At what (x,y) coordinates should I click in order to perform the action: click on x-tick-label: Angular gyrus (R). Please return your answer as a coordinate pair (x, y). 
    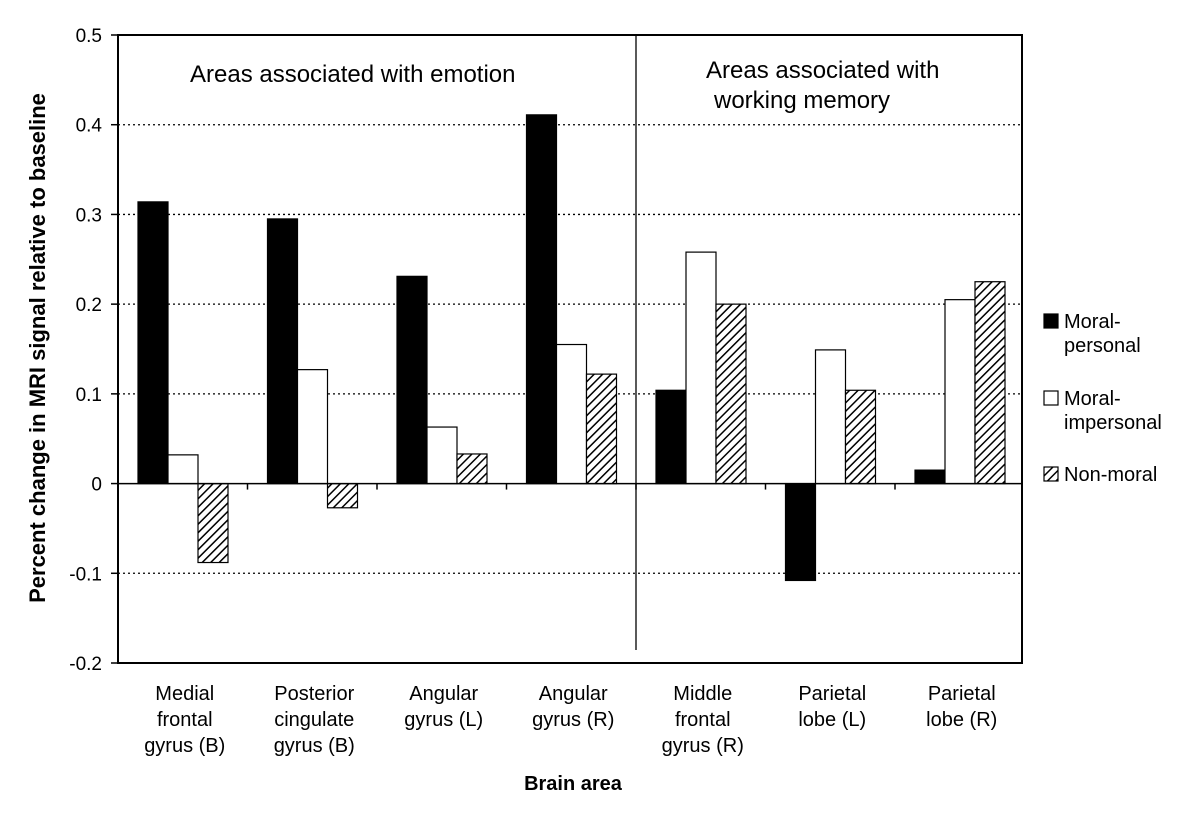
    Looking at the image, I should click on (573, 707).